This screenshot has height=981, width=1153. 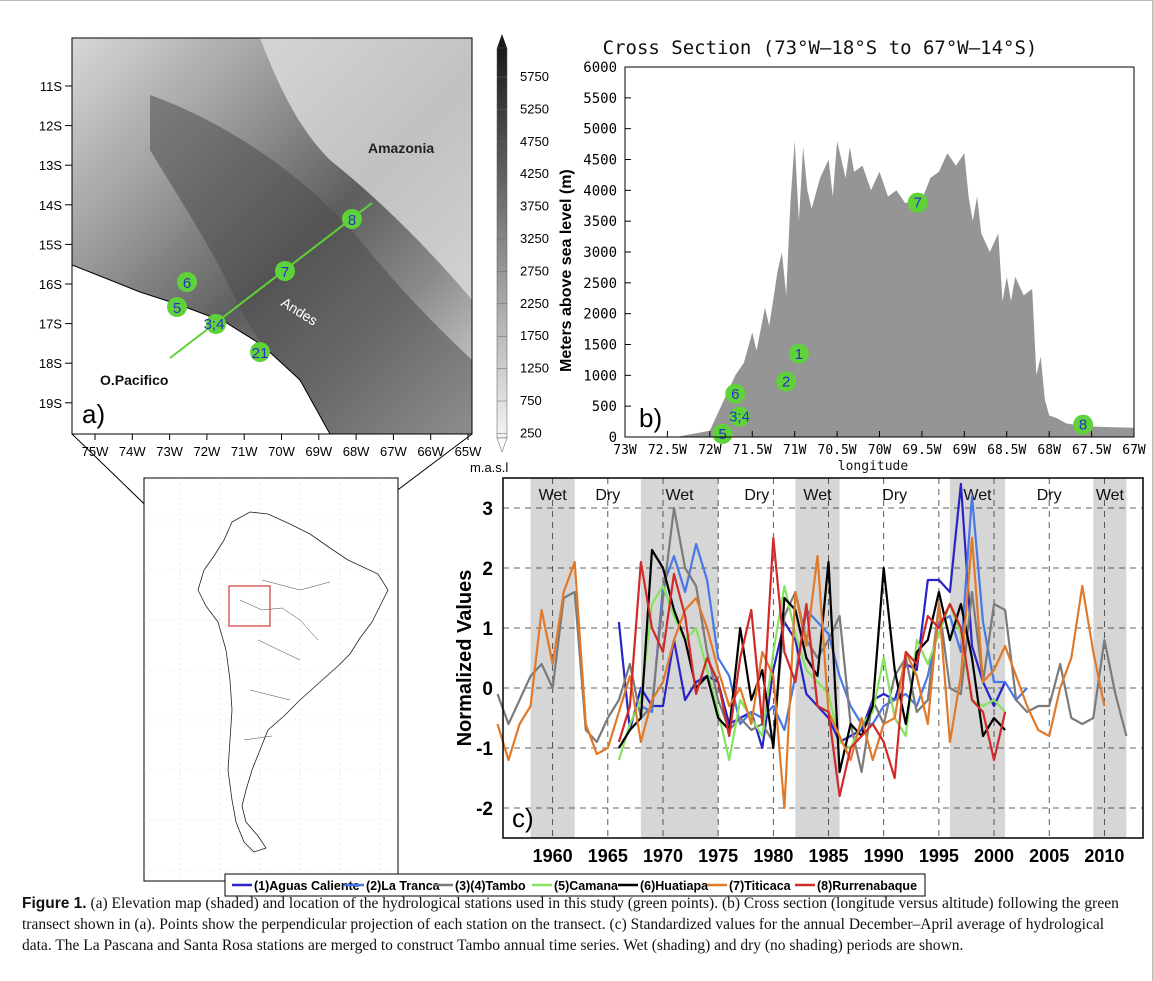 What do you see at coordinates (650, 418) in the screenshot?
I see `panel-label-b: b)` at bounding box center [650, 418].